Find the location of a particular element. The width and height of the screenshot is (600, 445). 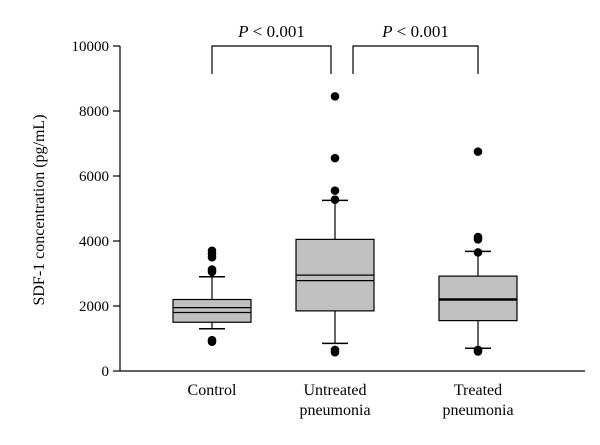

y-tick-label: 4000 is located at coordinates (94, 242).